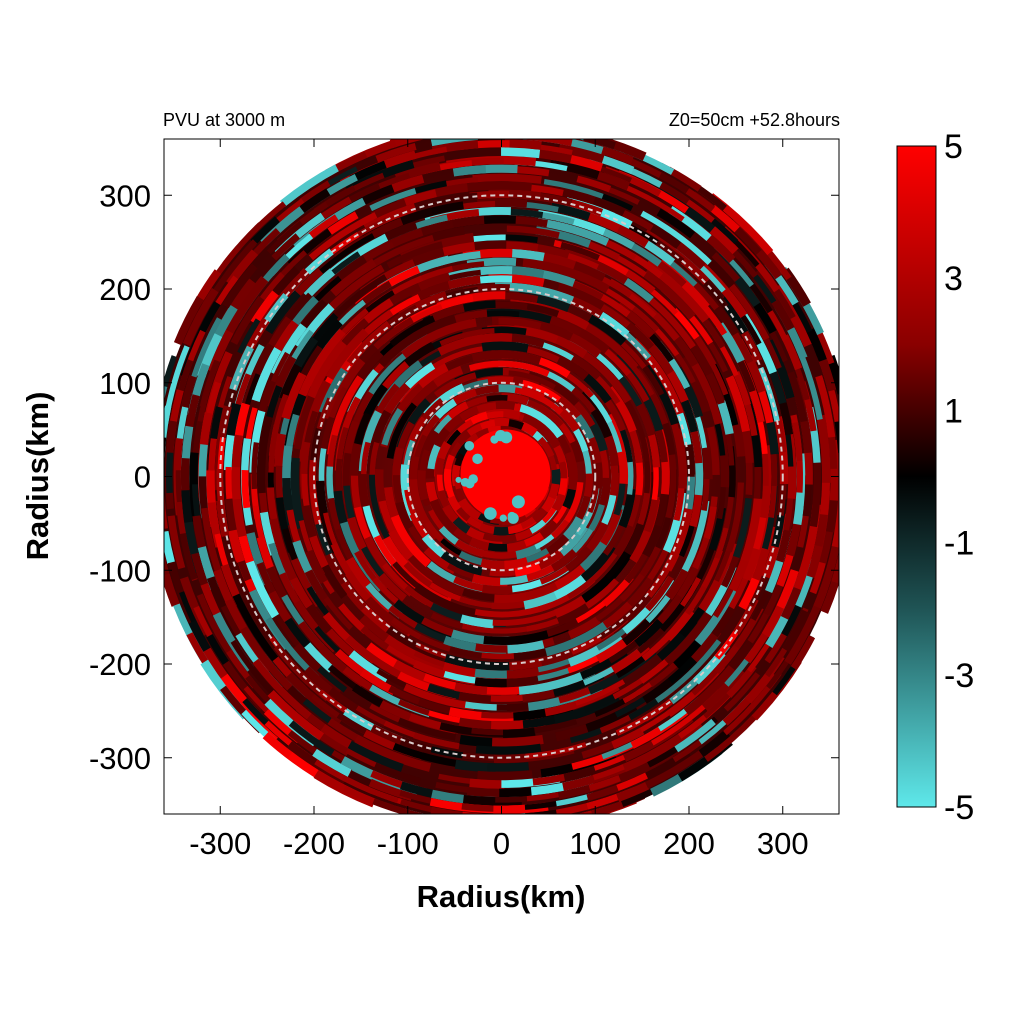  What do you see at coordinates (120, 758) in the screenshot?
I see `y-tick-label: -300` at bounding box center [120, 758].